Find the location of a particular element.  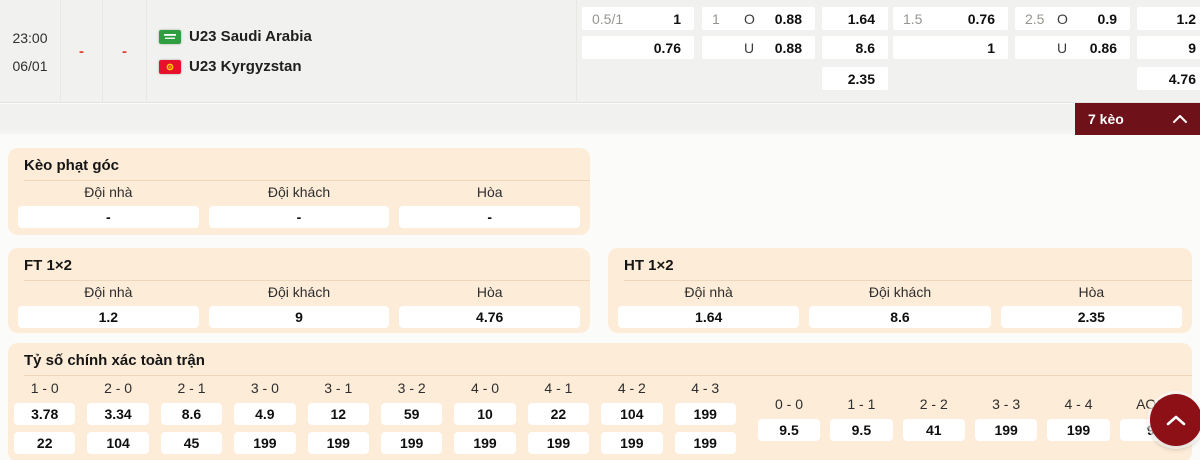

score-away: - is located at coordinates (124, 51).